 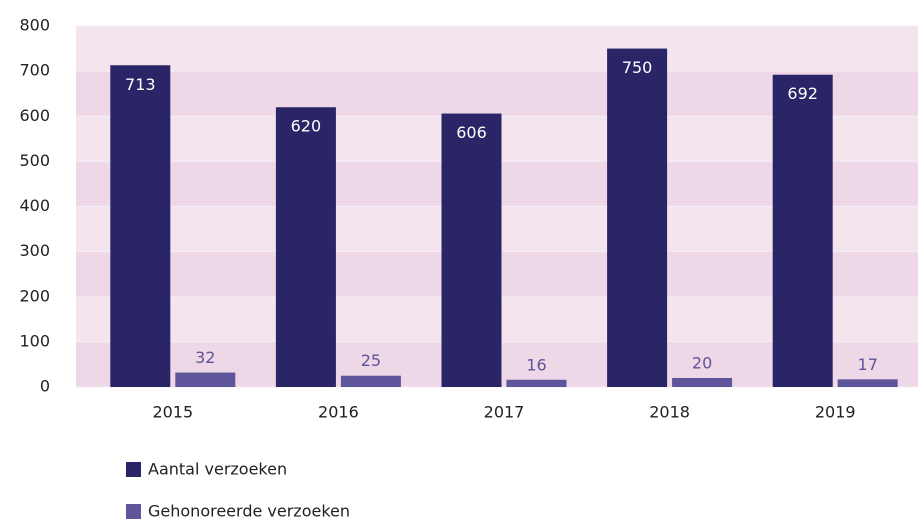 I want to click on value-label: 620, so click(x=306, y=126).